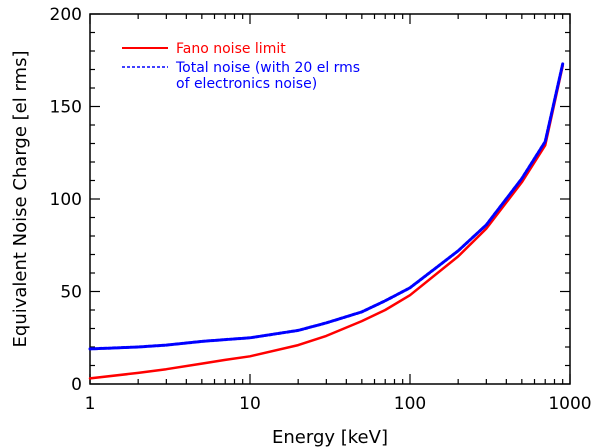 The height and width of the screenshot is (448, 599). Describe the element at coordinates (66, 200) in the screenshot. I see `y-tick-label: 100` at that location.